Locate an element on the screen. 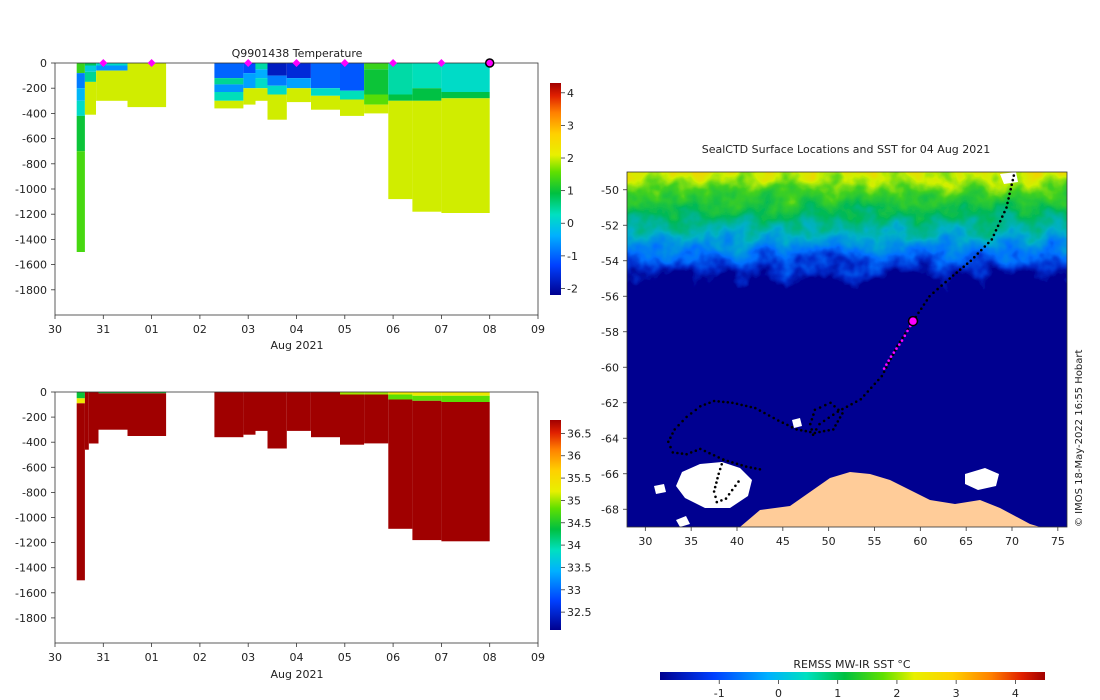  salinity-section-cells is located at coordinates (283, 486).